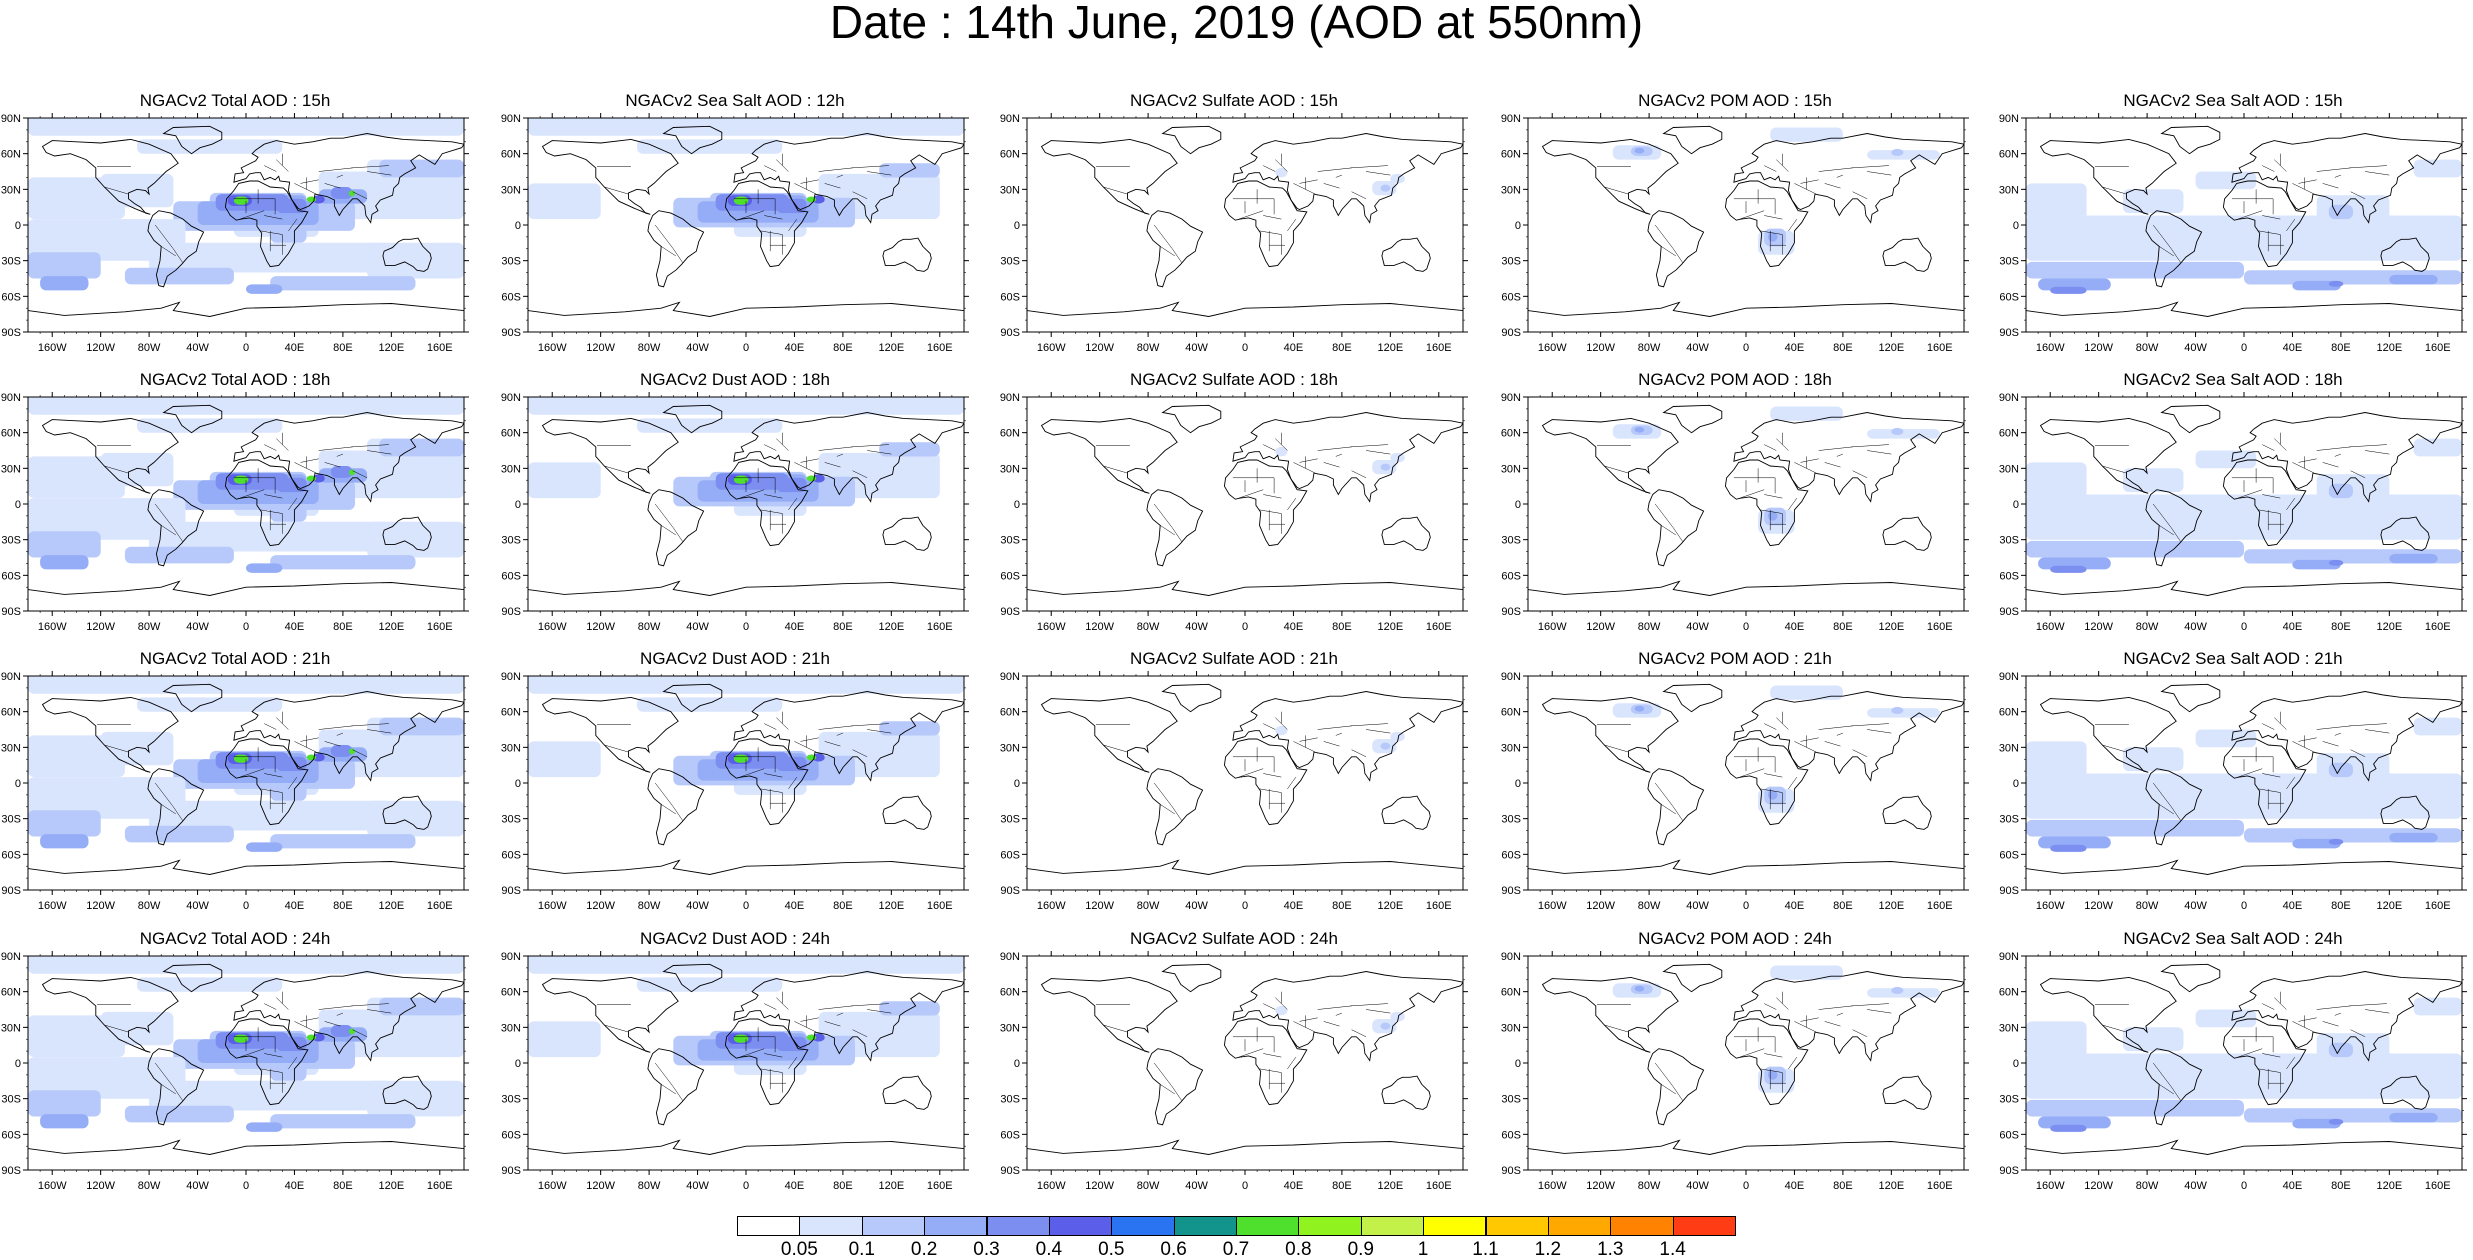  Describe the element at coordinates (1360, 1249) in the screenshot. I see `colorbar-label: 0.9` at that location.